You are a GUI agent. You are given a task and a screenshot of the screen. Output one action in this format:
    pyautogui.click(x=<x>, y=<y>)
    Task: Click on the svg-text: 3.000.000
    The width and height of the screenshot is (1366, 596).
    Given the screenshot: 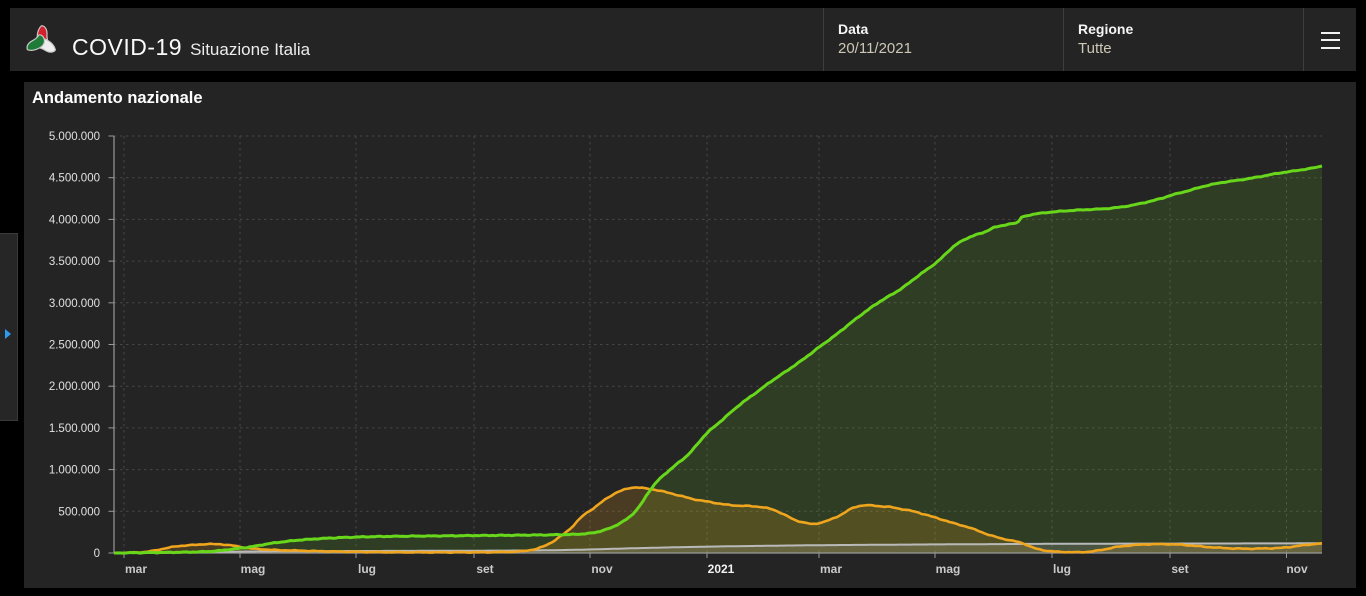 What is the action you would take?
    pyautogui.click(x=74, y=304)
    